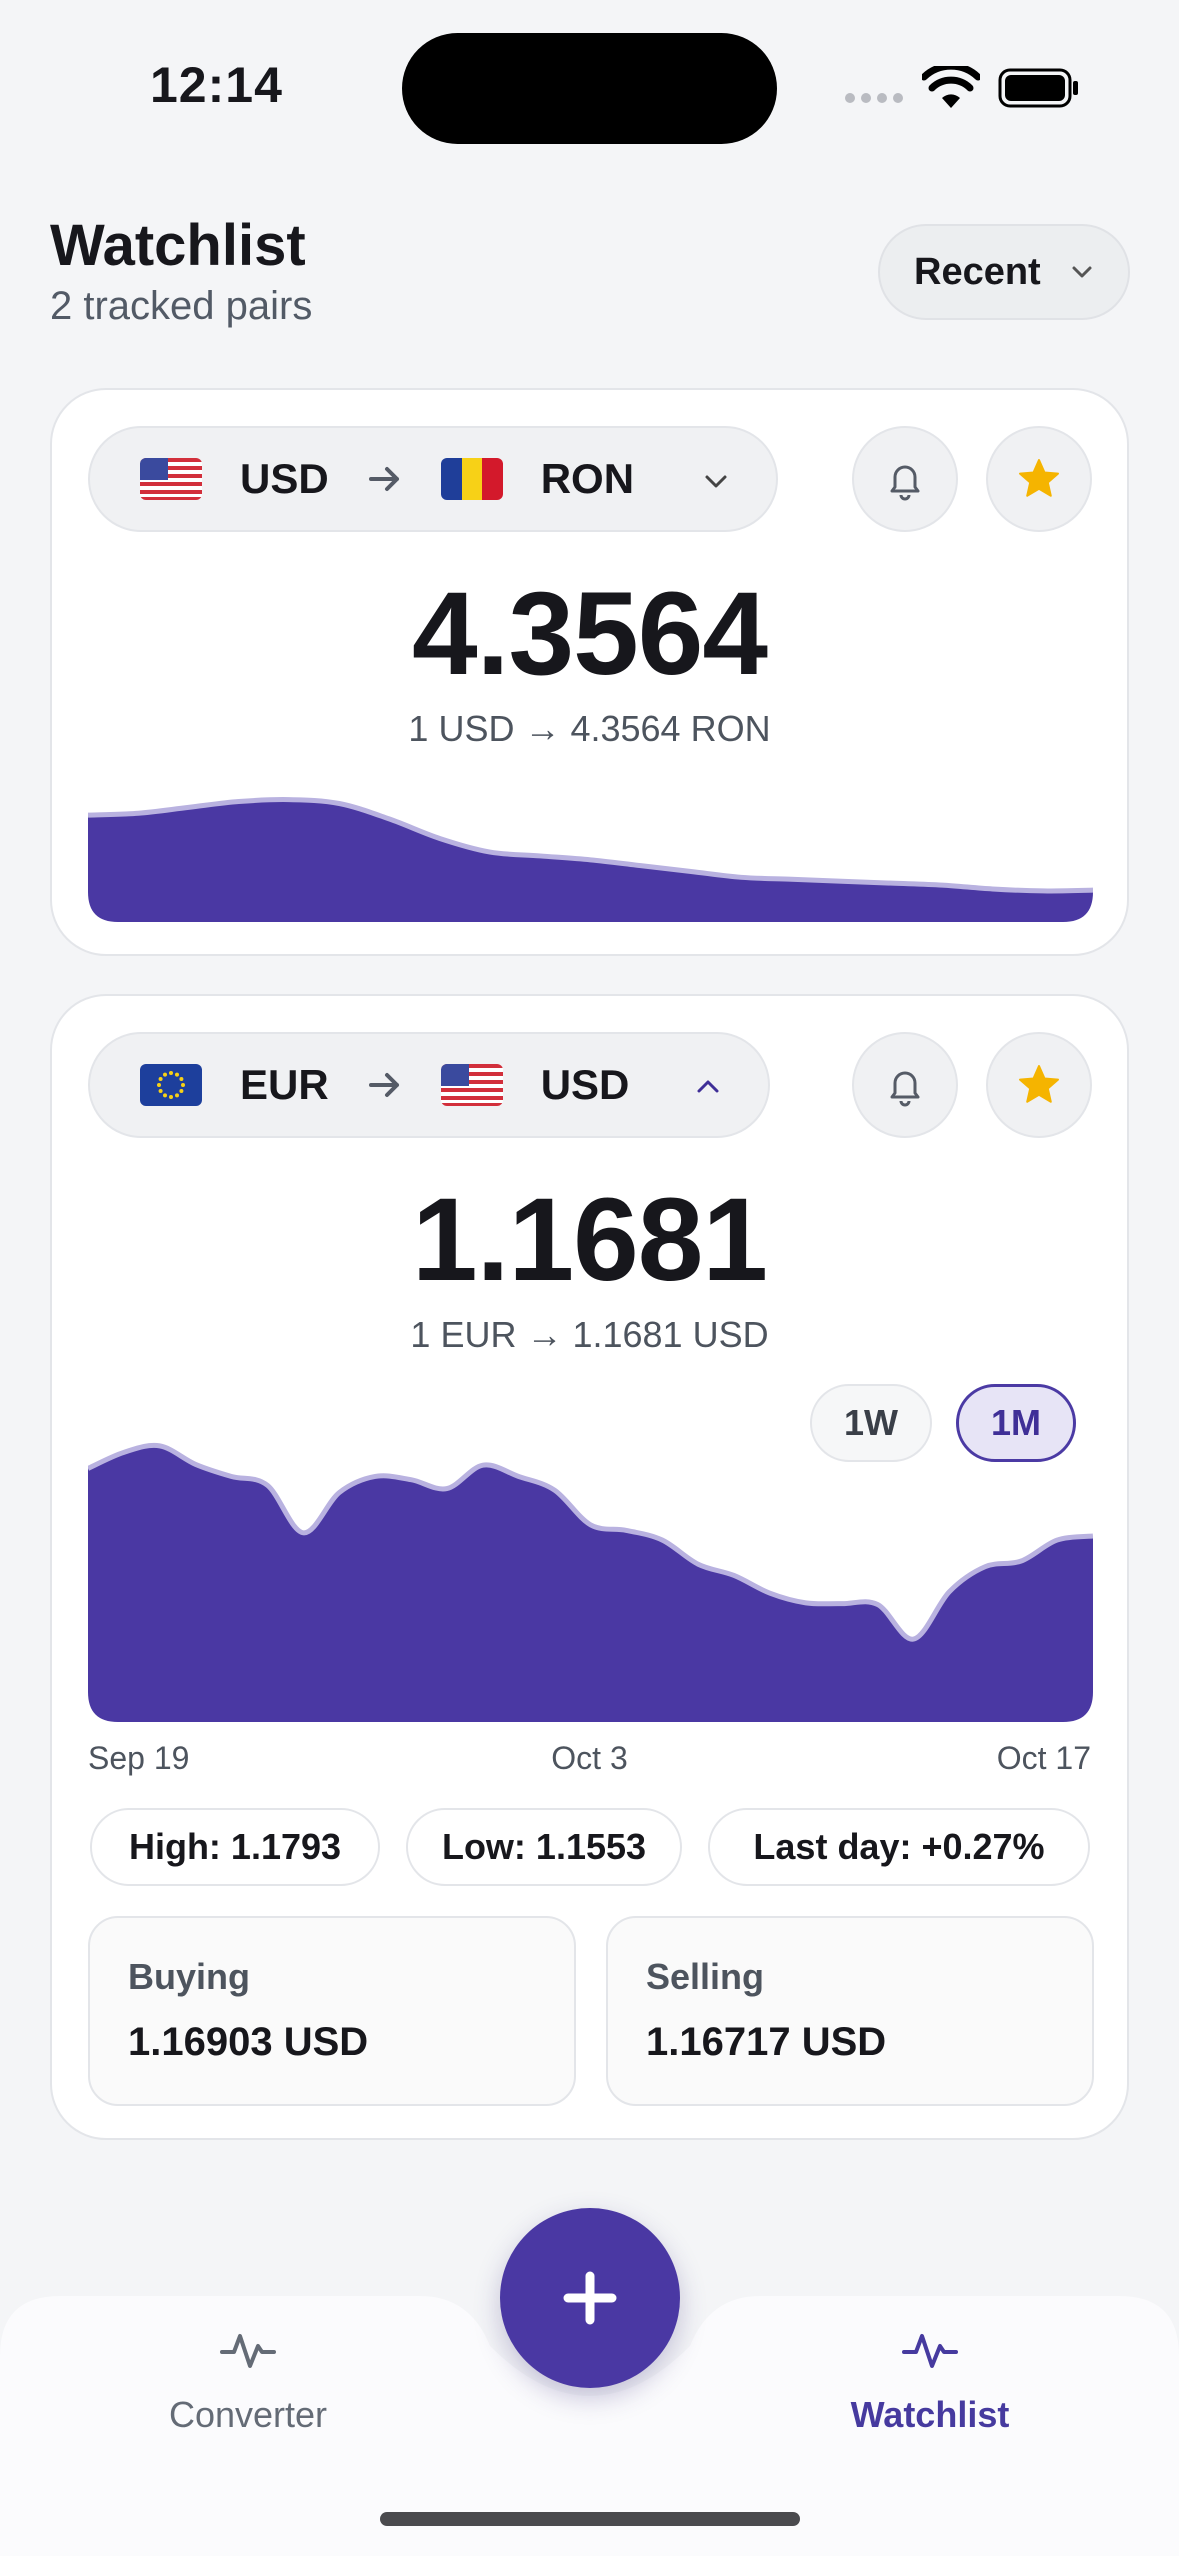  I want to click on add-pair-button, so click(590, 2298).